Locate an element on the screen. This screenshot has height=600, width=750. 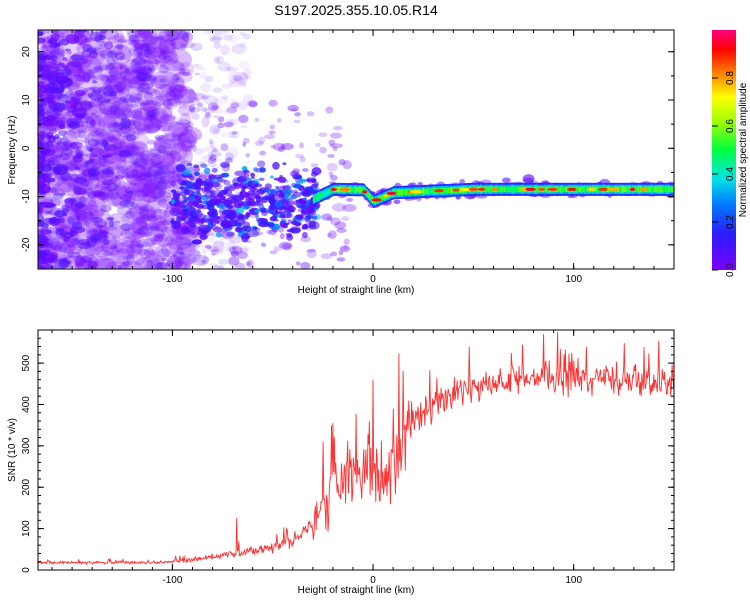
colorbar-tick-label: 0.2 is located at coordinates (730, 222).